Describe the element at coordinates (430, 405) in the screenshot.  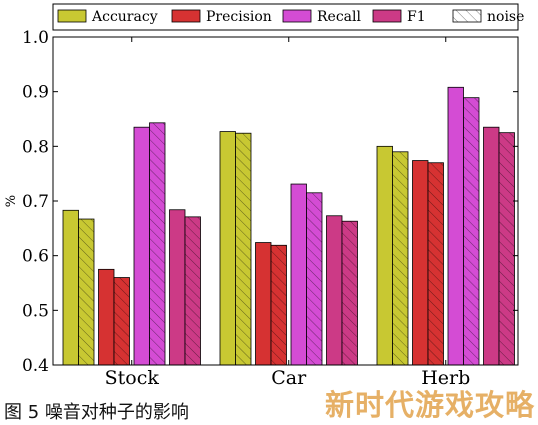
I see `watermark: 新时代游戏攻略` at that location.